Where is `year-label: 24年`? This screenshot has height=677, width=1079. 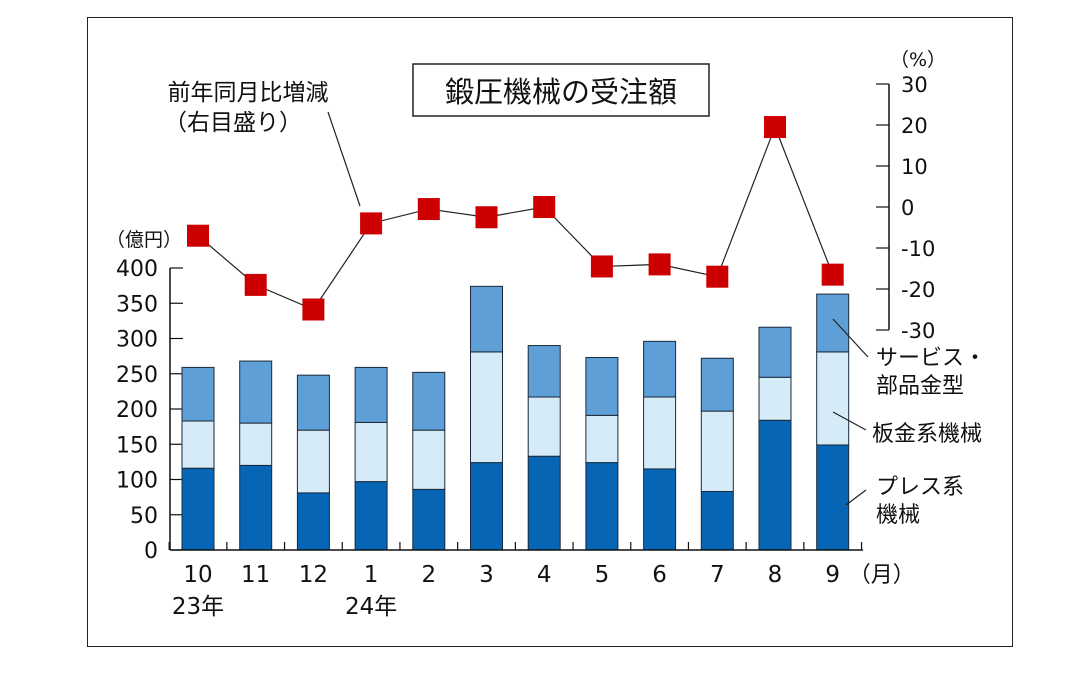
year-label: 24年 is located at coordinates (371, 607).